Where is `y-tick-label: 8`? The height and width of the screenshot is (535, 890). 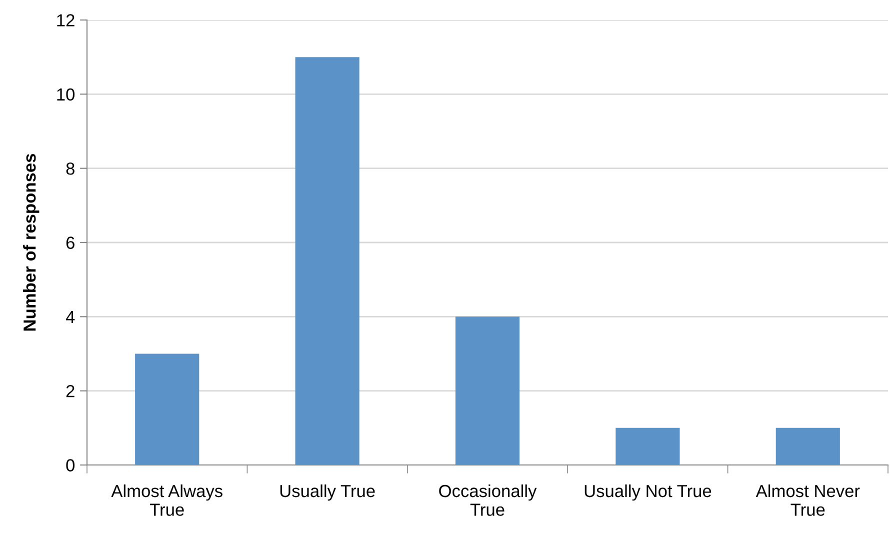 y-tick-label: 8 is located at coordinates (70, 168).